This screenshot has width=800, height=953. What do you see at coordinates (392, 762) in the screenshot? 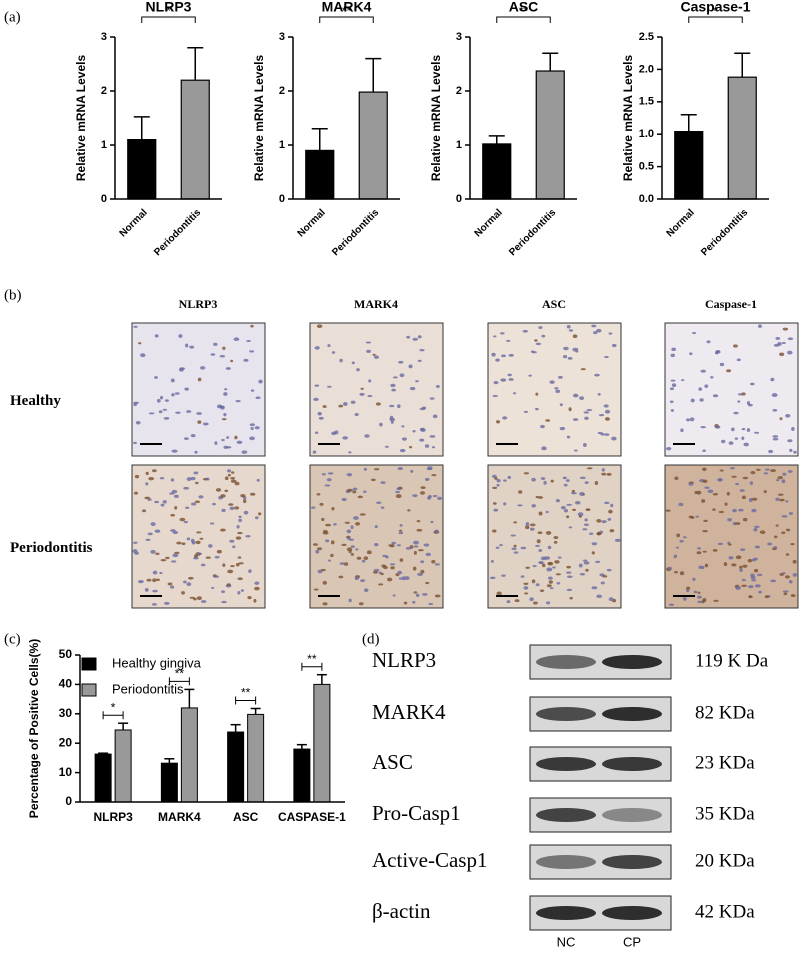
I see `protein-label: ASC` at bounding box center [392, 762].